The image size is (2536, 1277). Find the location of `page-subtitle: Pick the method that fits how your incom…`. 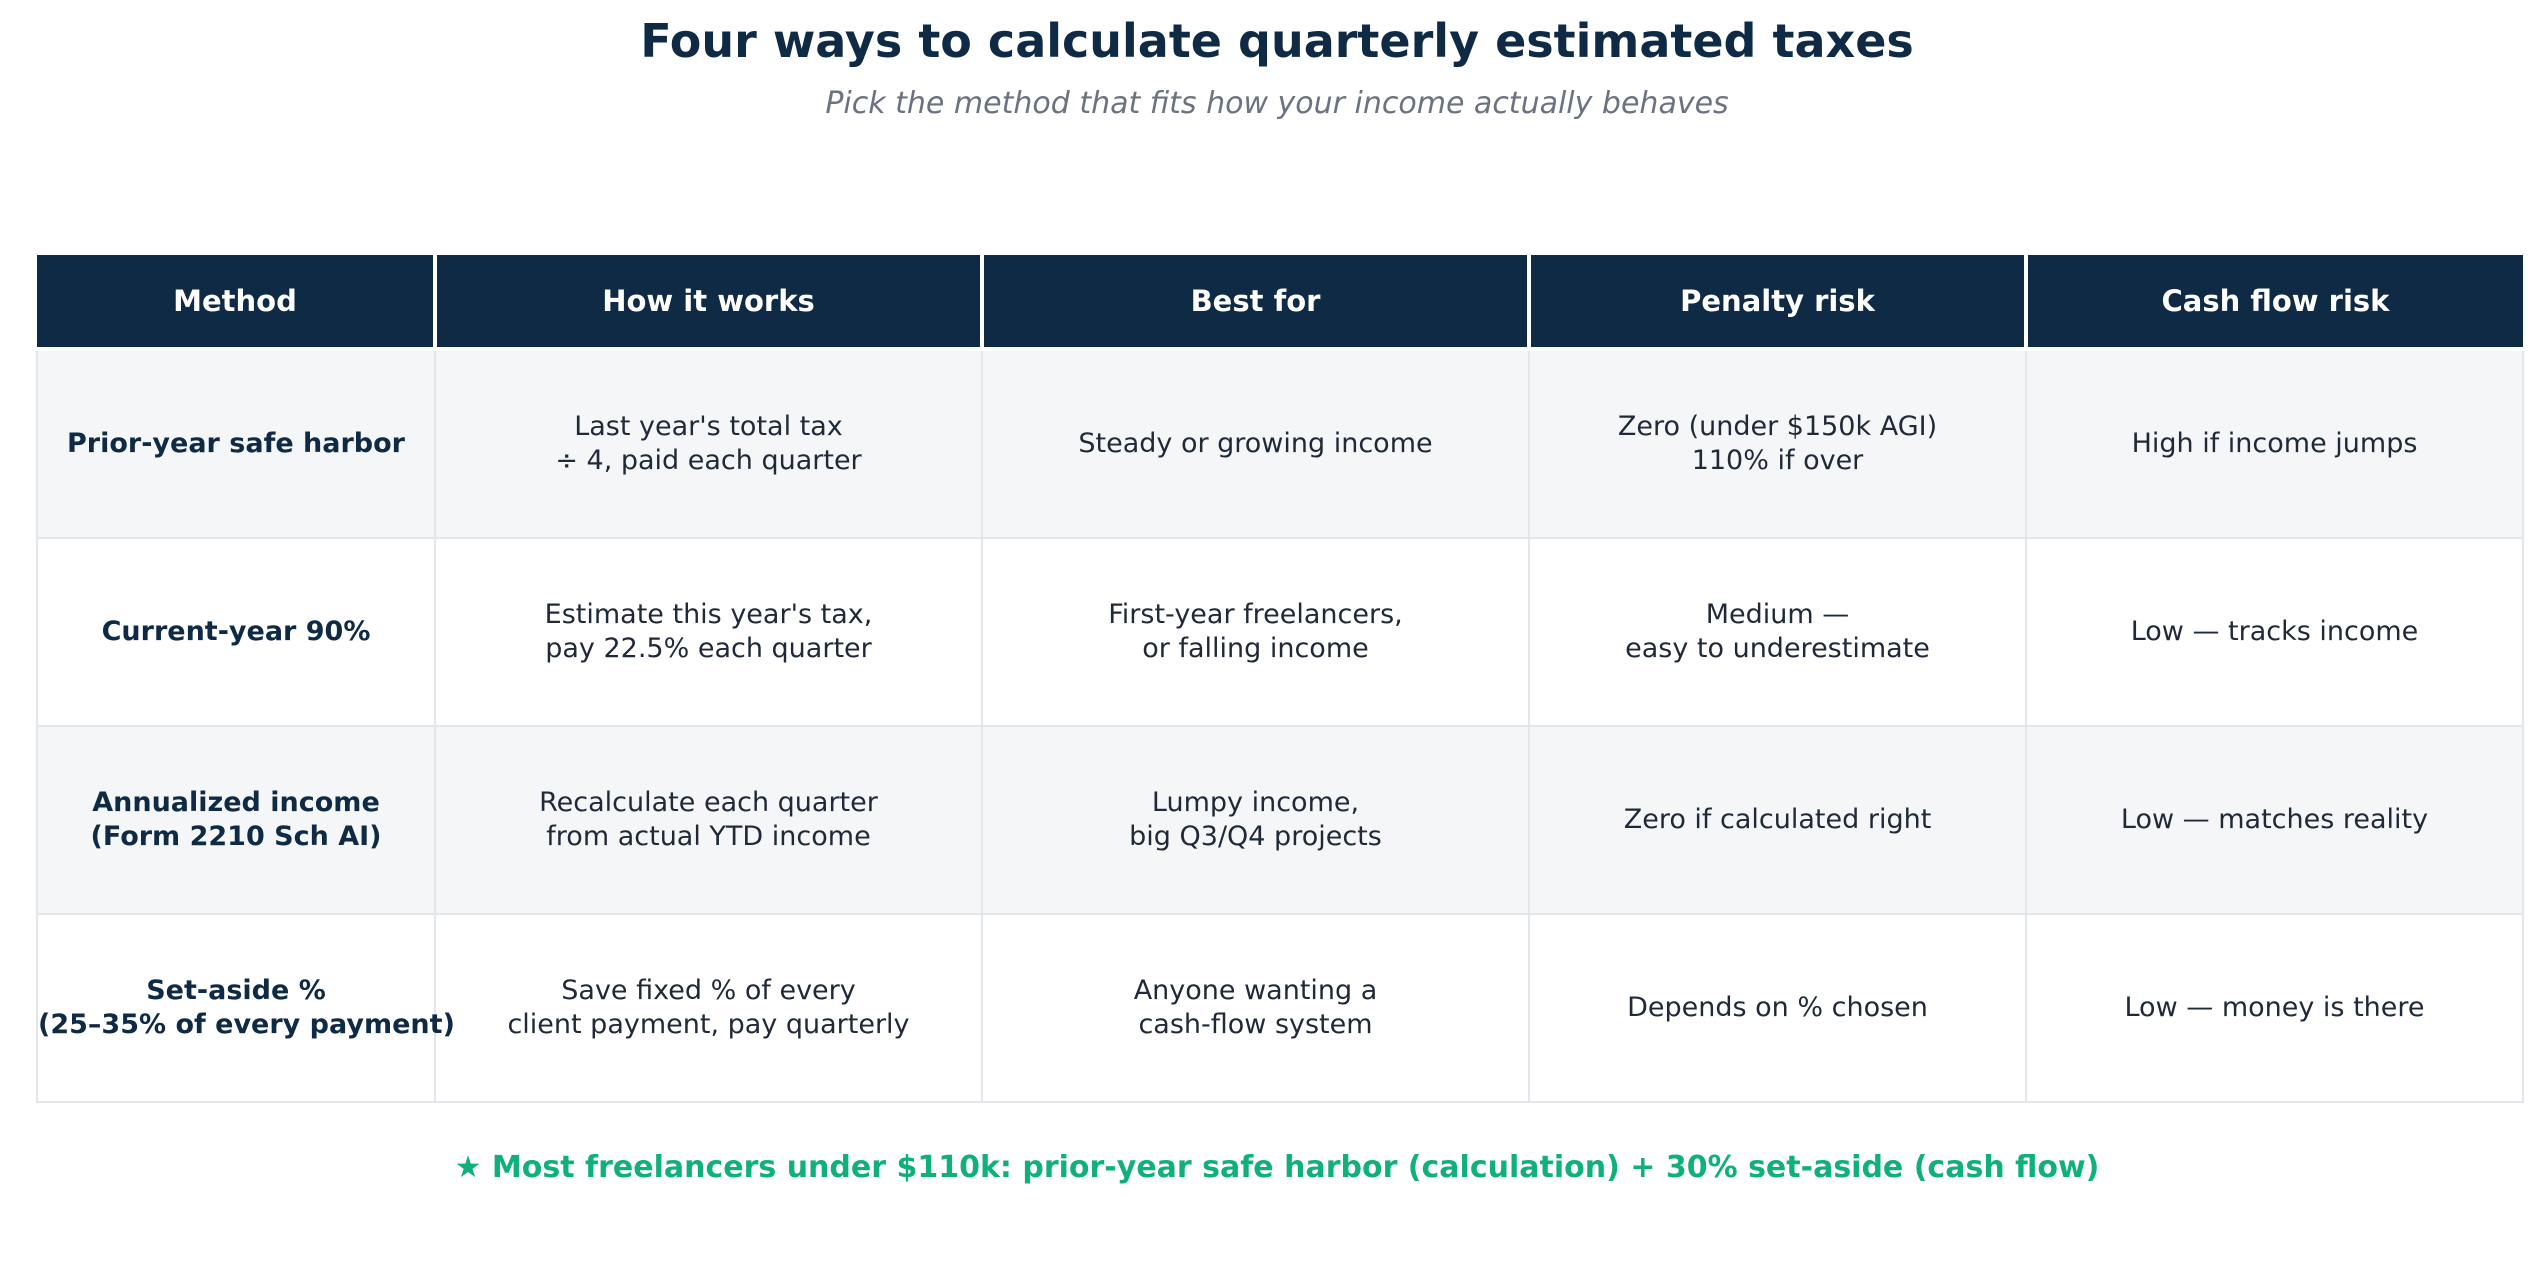

page-subtitle: Pick the method that fits how your incom… is located at coordinates (1277, 103).